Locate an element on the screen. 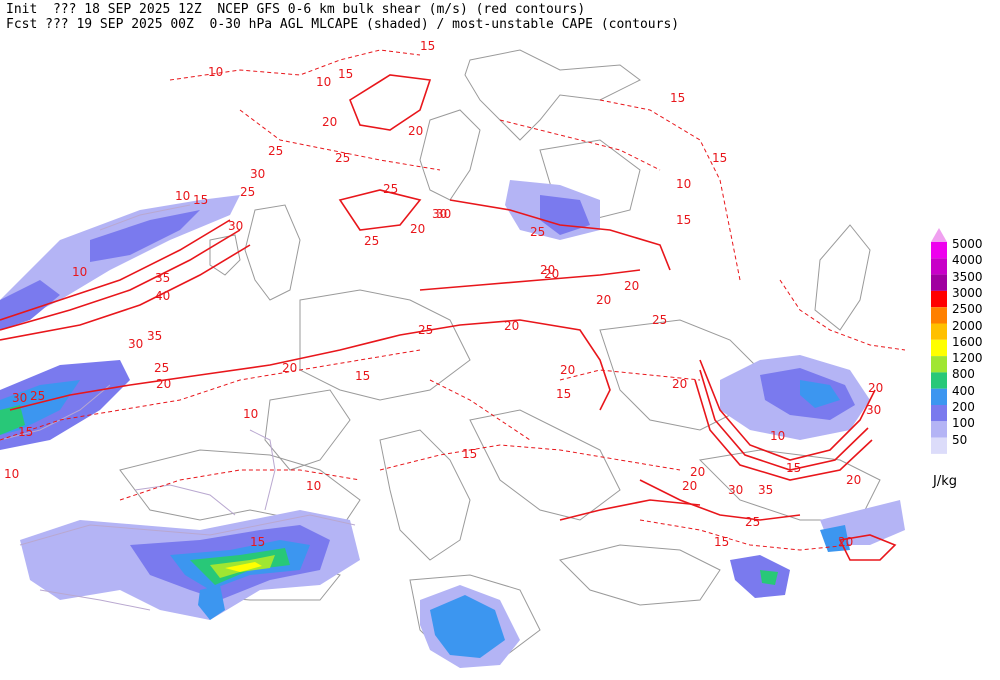  colorbar-level-label: 100 is located at coordinates (963, 423).